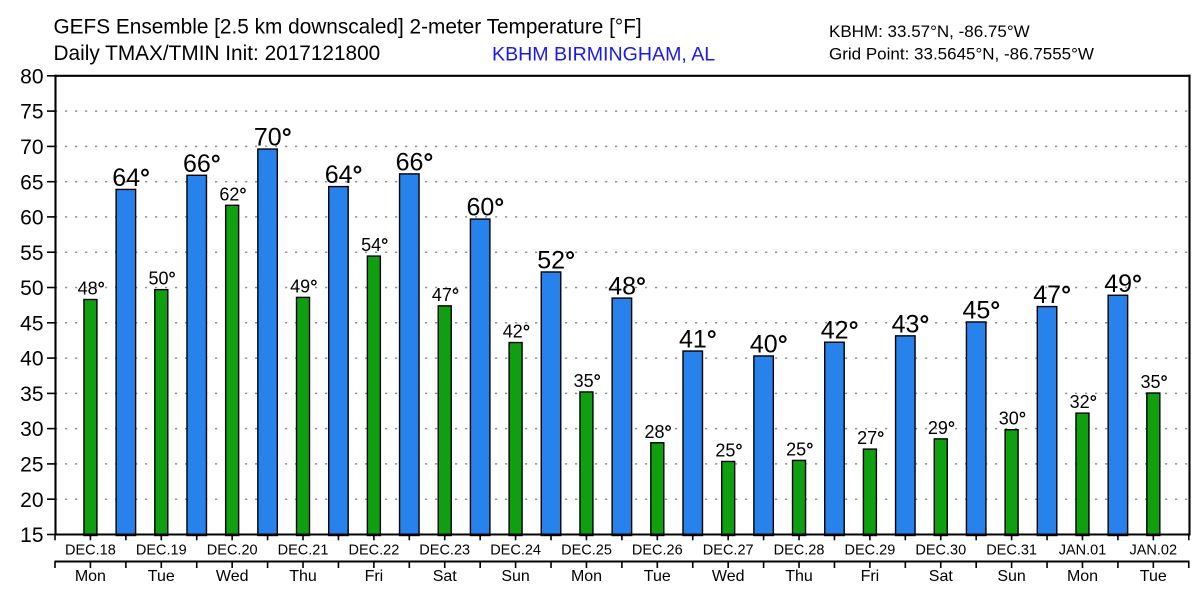 The width and height of the screenshot is (1200, 600). Describe the element at coordinates (31, 535) in the screenshot. I see `svg-text: 15` at that location.